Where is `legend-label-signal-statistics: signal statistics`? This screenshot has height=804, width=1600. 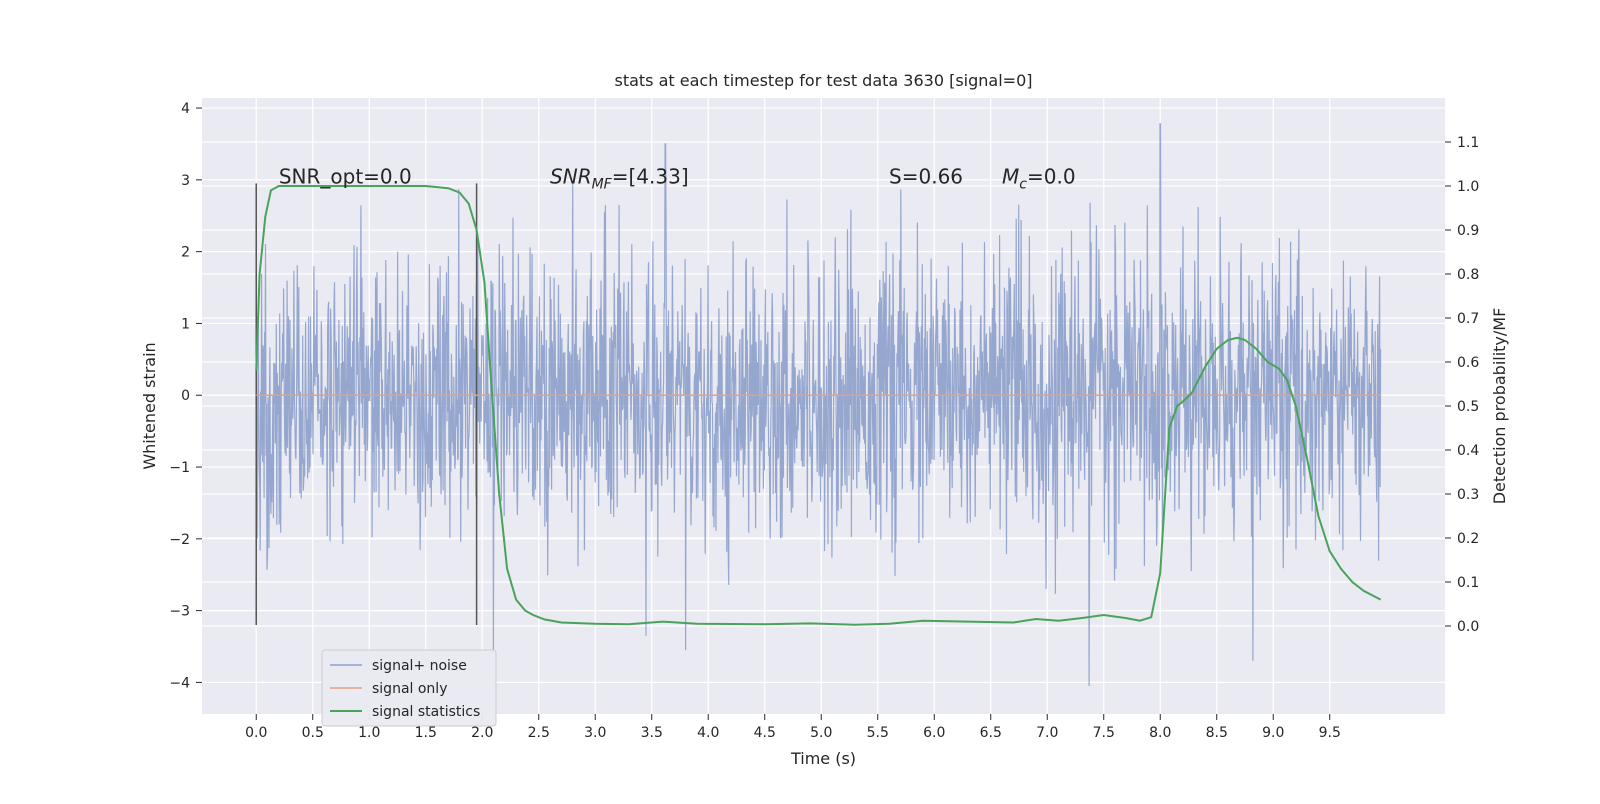
legend-label-signal-statistics: signal statistics is located at coordinates (426, 712).